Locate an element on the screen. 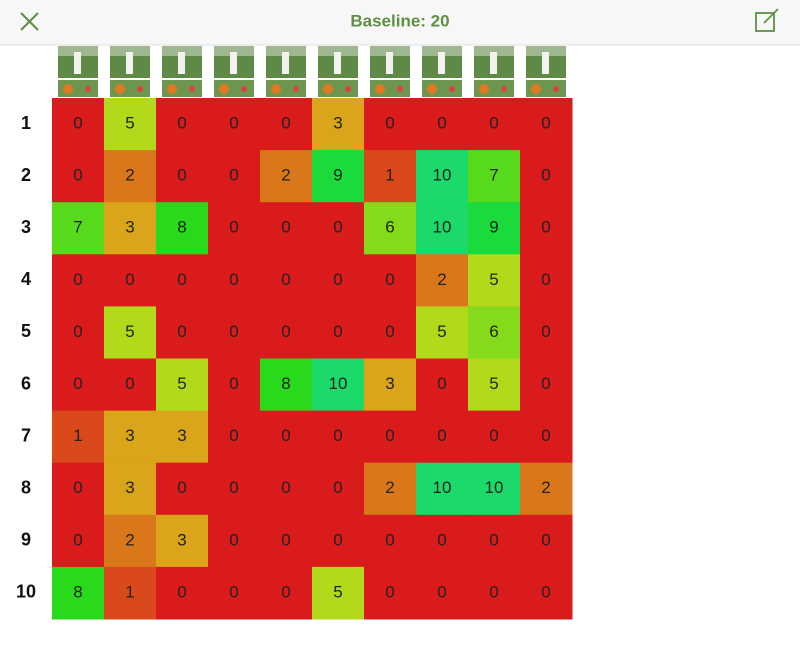  edit-button is located at coordinates (767, 20).